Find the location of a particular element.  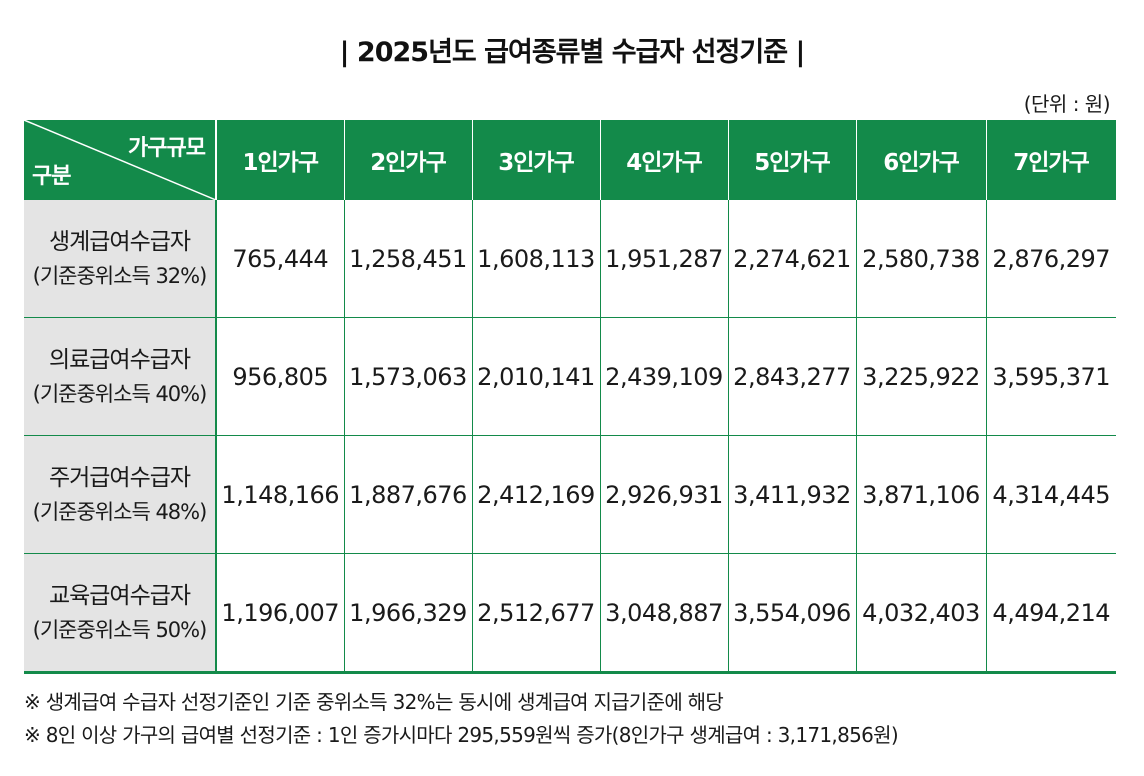

column-header: 2인가구 is located at coordinates (408, 160).